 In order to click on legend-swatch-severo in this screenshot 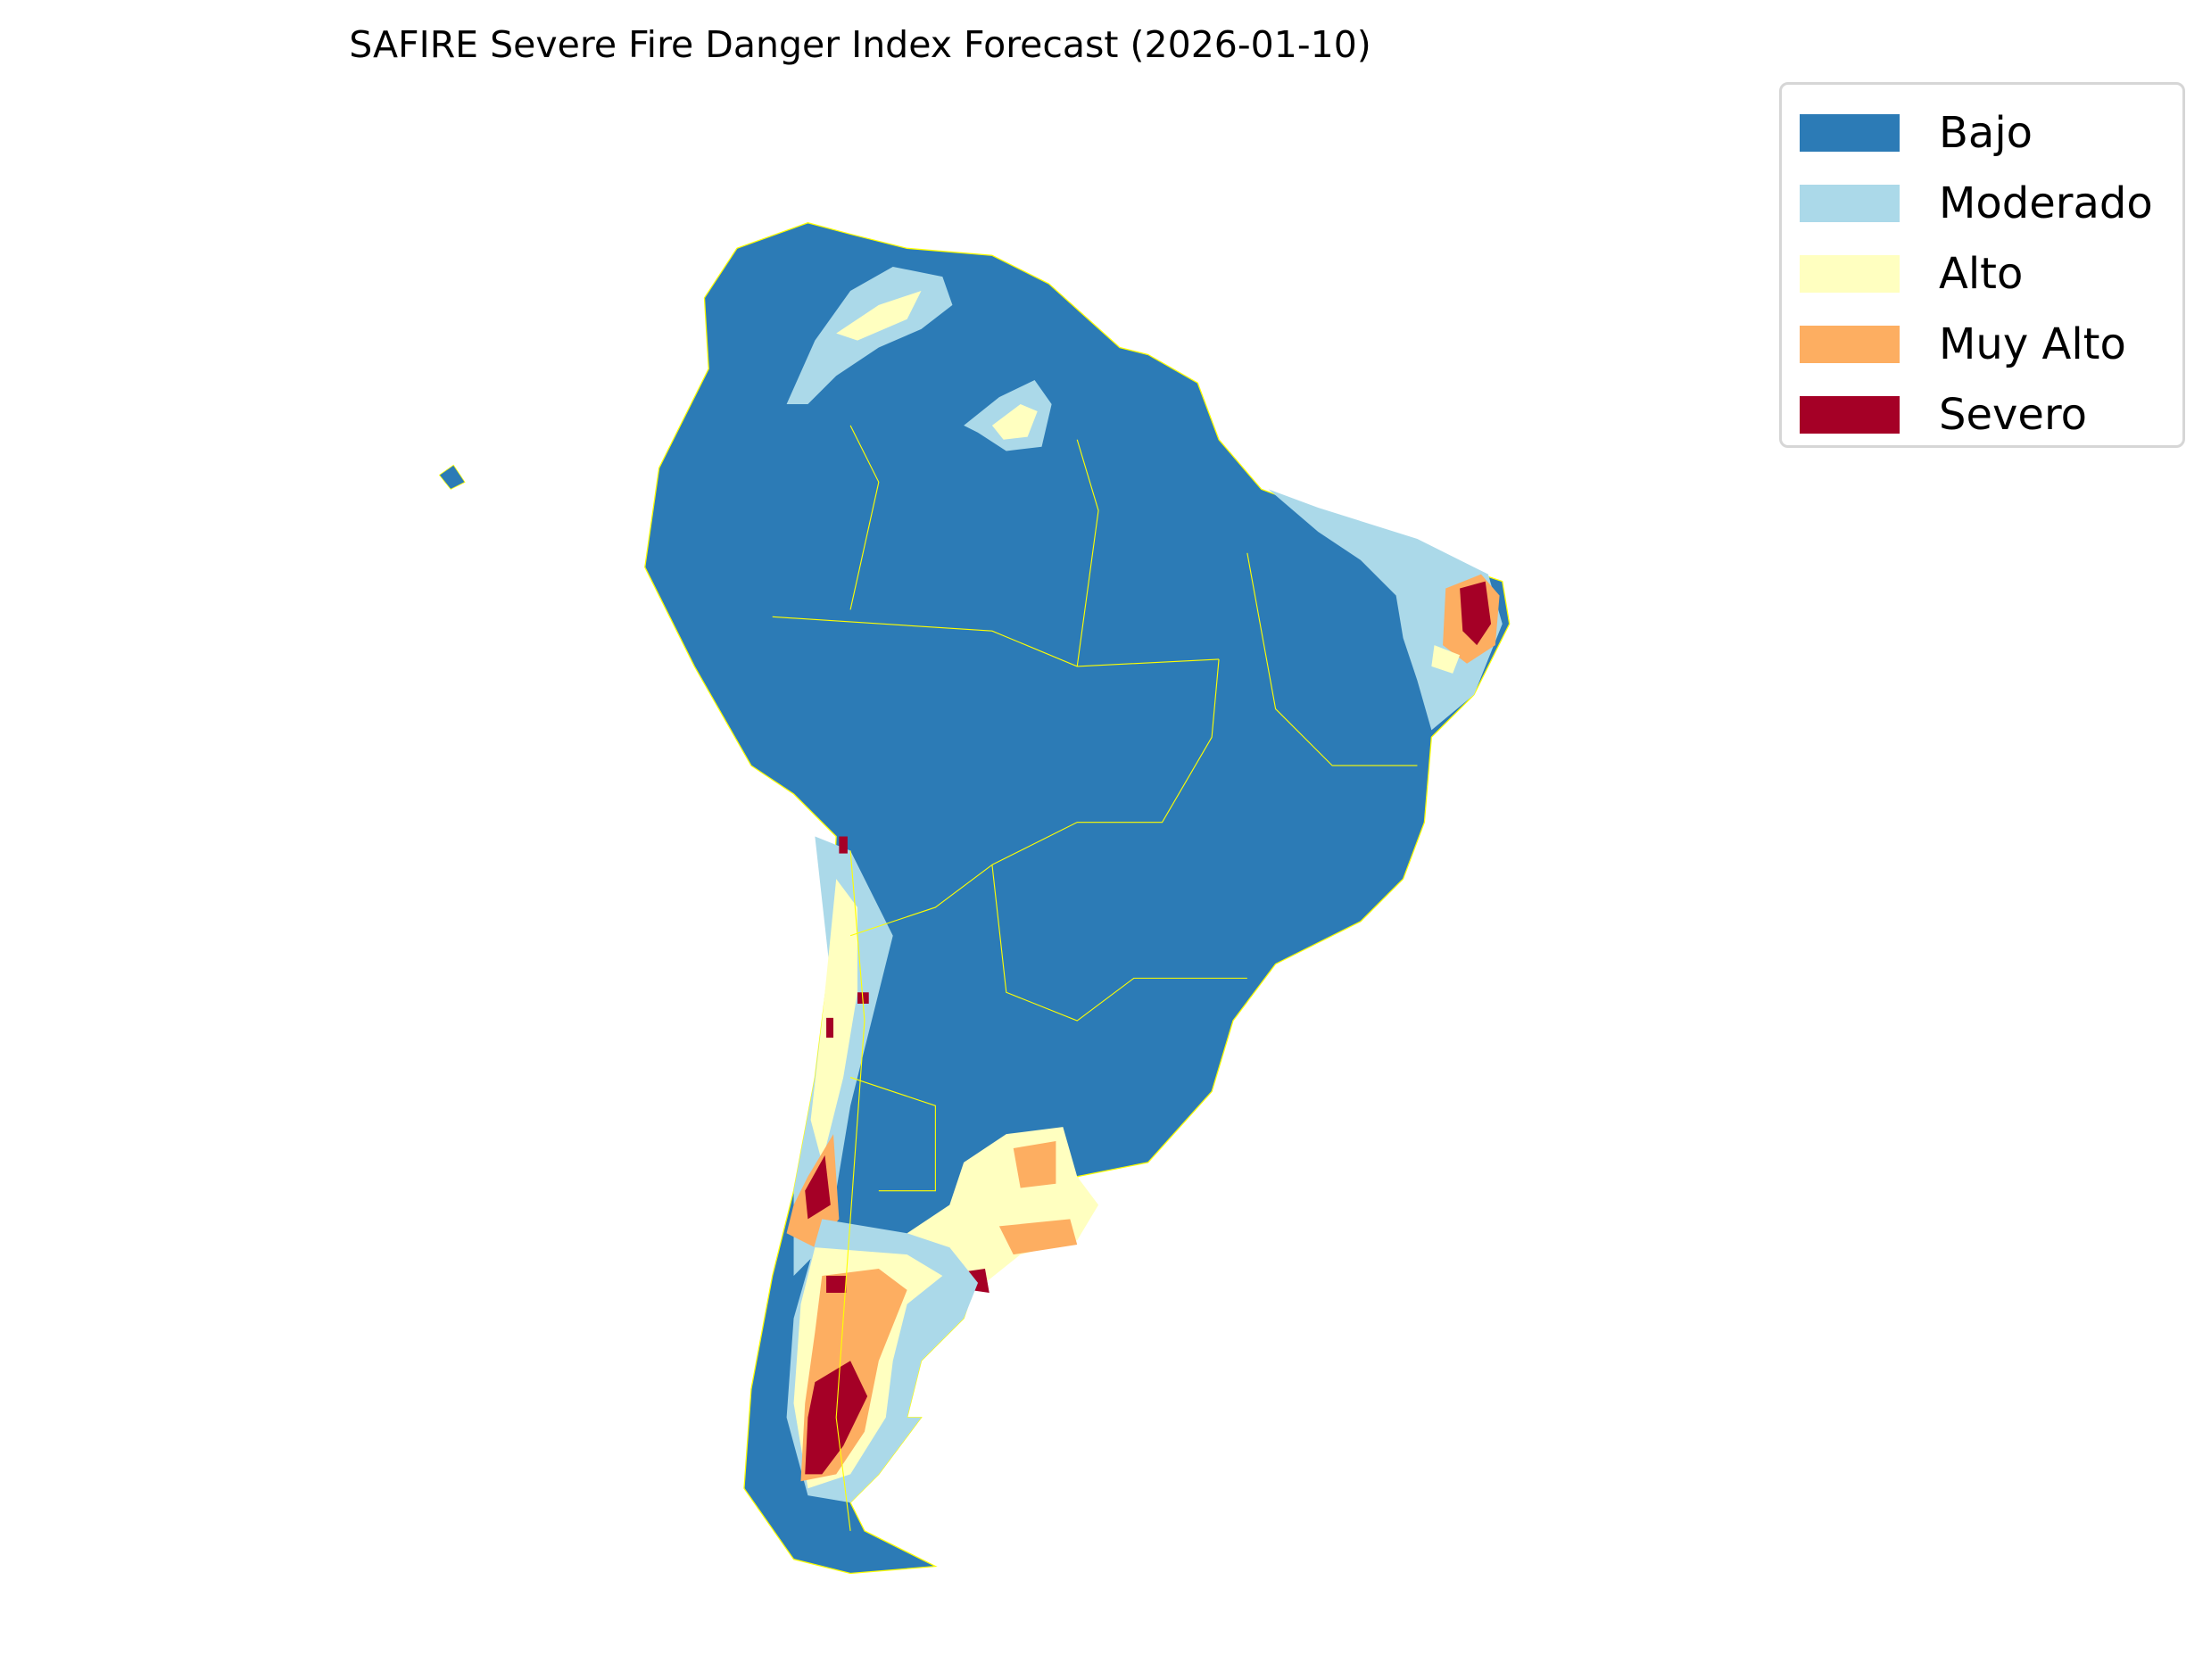, I will do `click(1850, 415)`.